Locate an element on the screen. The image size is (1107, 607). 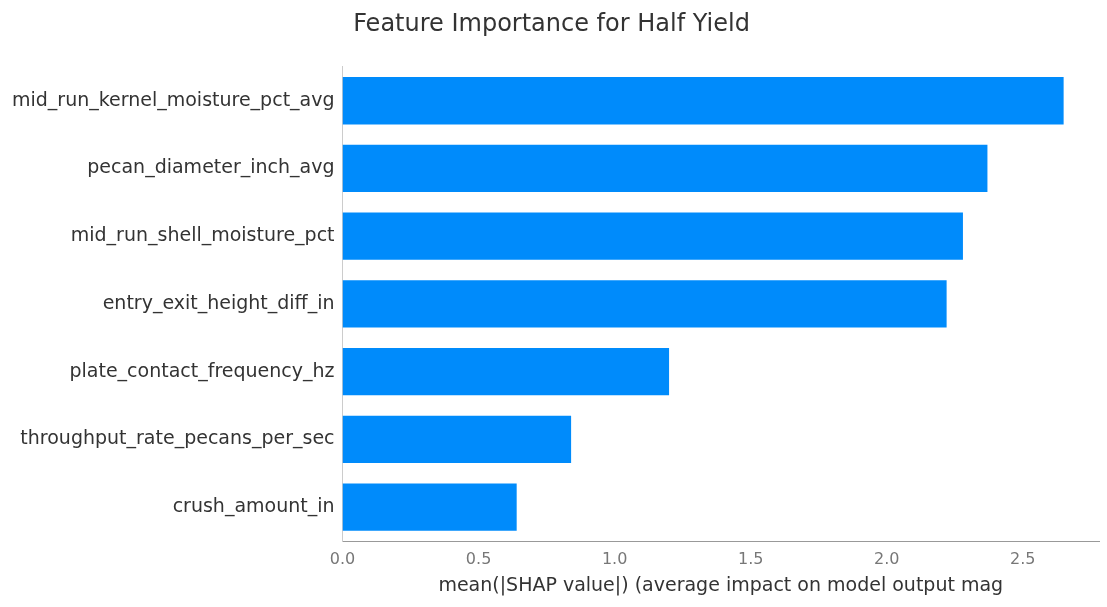
y-tick-label: mid_run_kernel_moisture_pct_avg is located at coordinates (173, 99).